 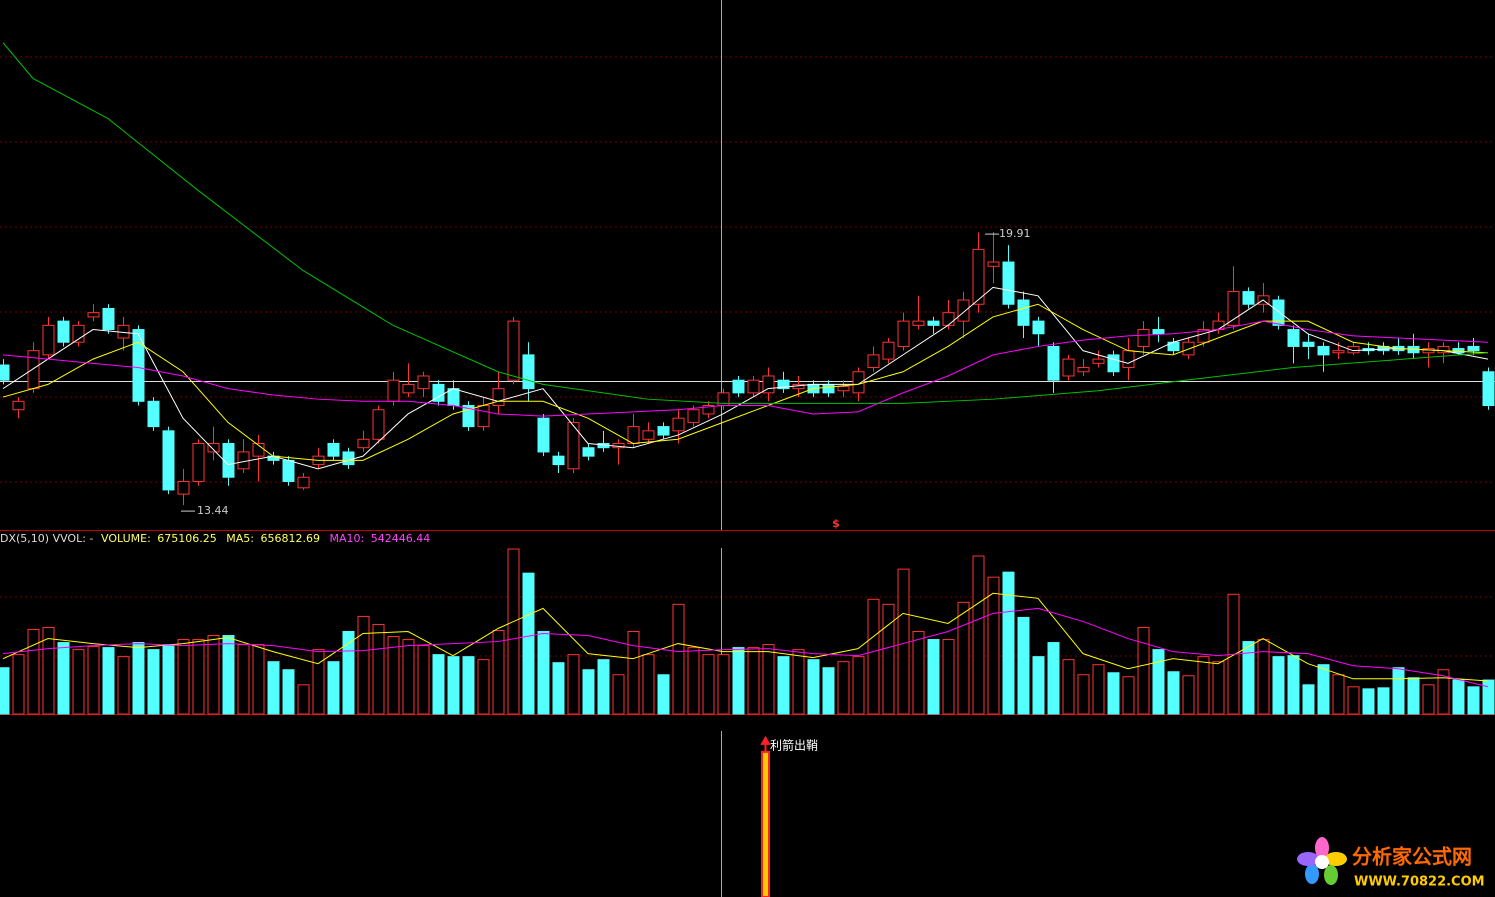 I want to click on logo-center, so click(x=1322, y=862).